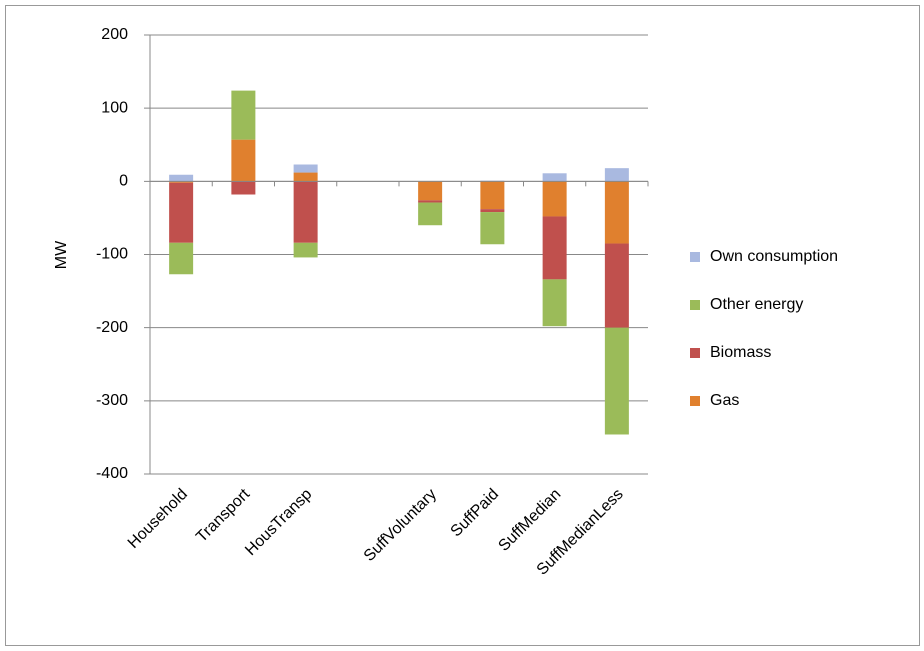 This screenshot has height=651, width=924. I want to click on y-tick-label: 200, so click(114, 34).